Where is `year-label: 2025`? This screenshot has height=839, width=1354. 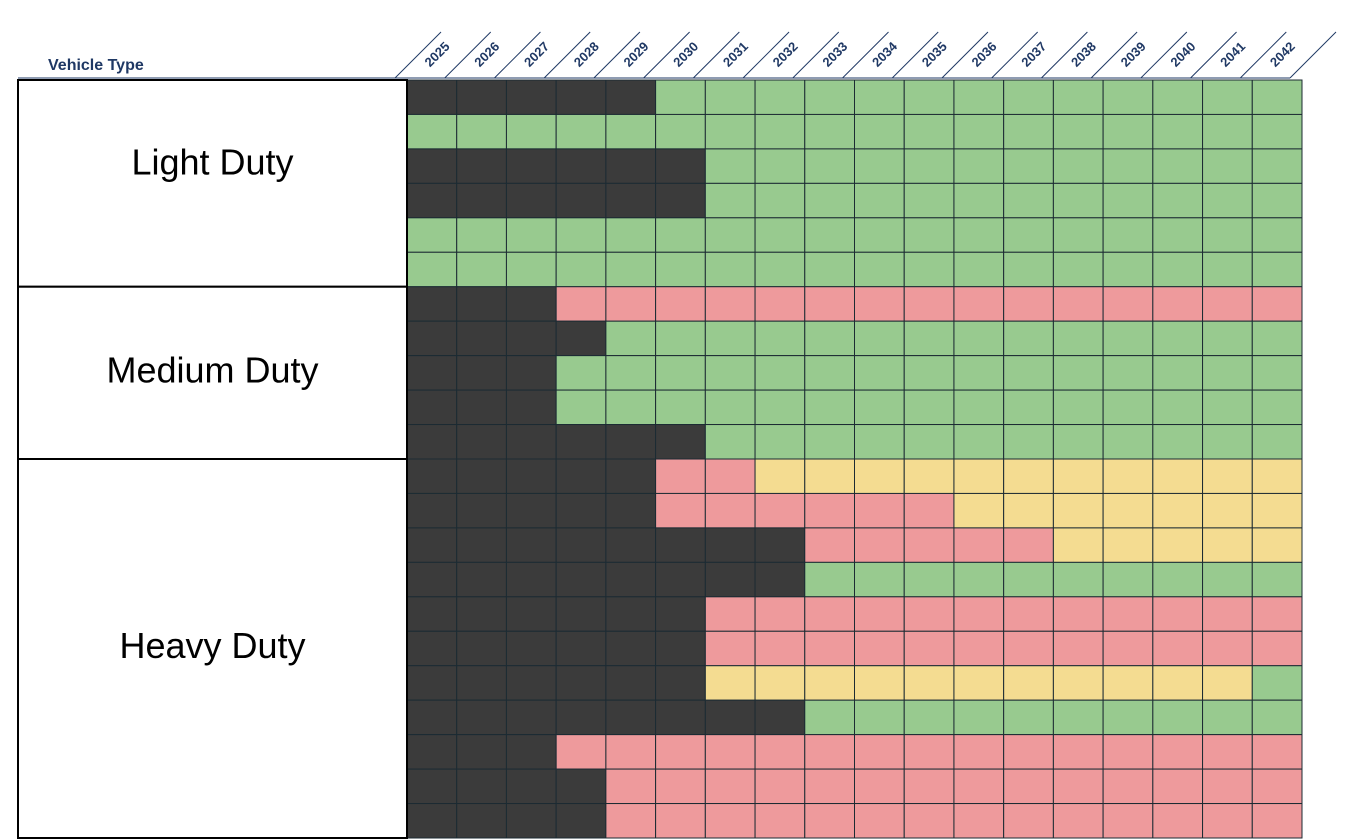 year-label: 2025 is located at coordinates (437, 54).